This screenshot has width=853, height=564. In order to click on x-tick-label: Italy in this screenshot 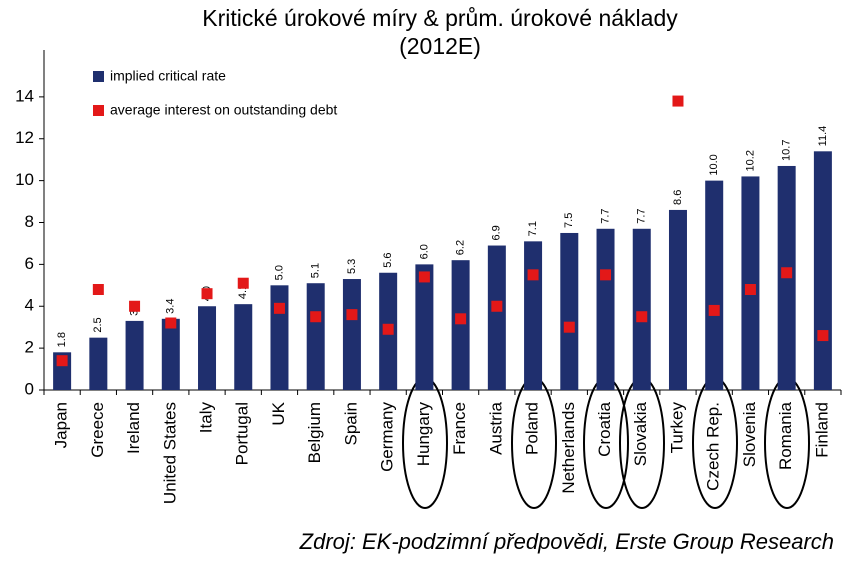, I will do `click(206, 418)`.